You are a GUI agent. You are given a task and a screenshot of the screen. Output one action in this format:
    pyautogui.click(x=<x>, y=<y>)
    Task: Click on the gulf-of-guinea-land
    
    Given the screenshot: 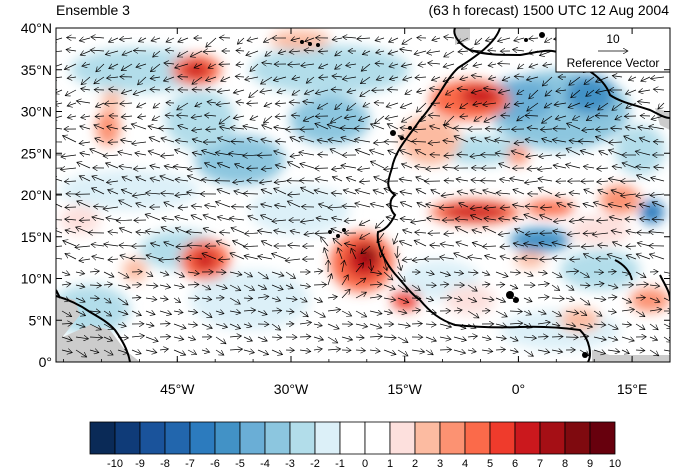 What is the action you would take?
    pyautogui.click(x=631, y=356)
    